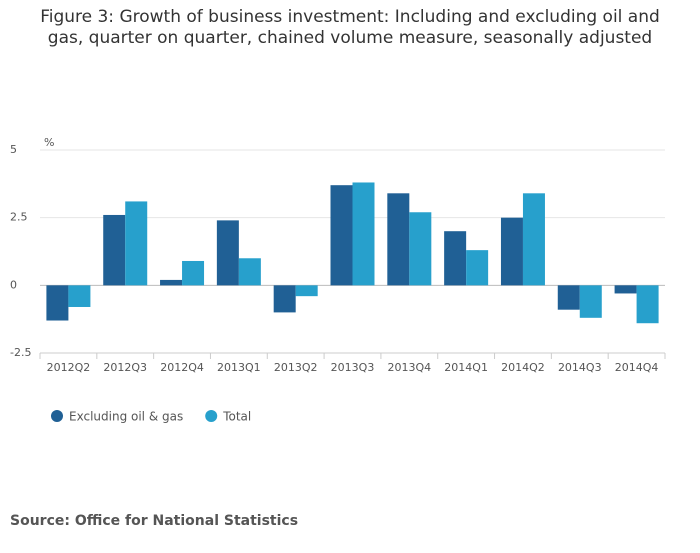 The width and height of the screenshot is (700, 553). I want to click on y-tick-label: -2.5, so click(20, 352).